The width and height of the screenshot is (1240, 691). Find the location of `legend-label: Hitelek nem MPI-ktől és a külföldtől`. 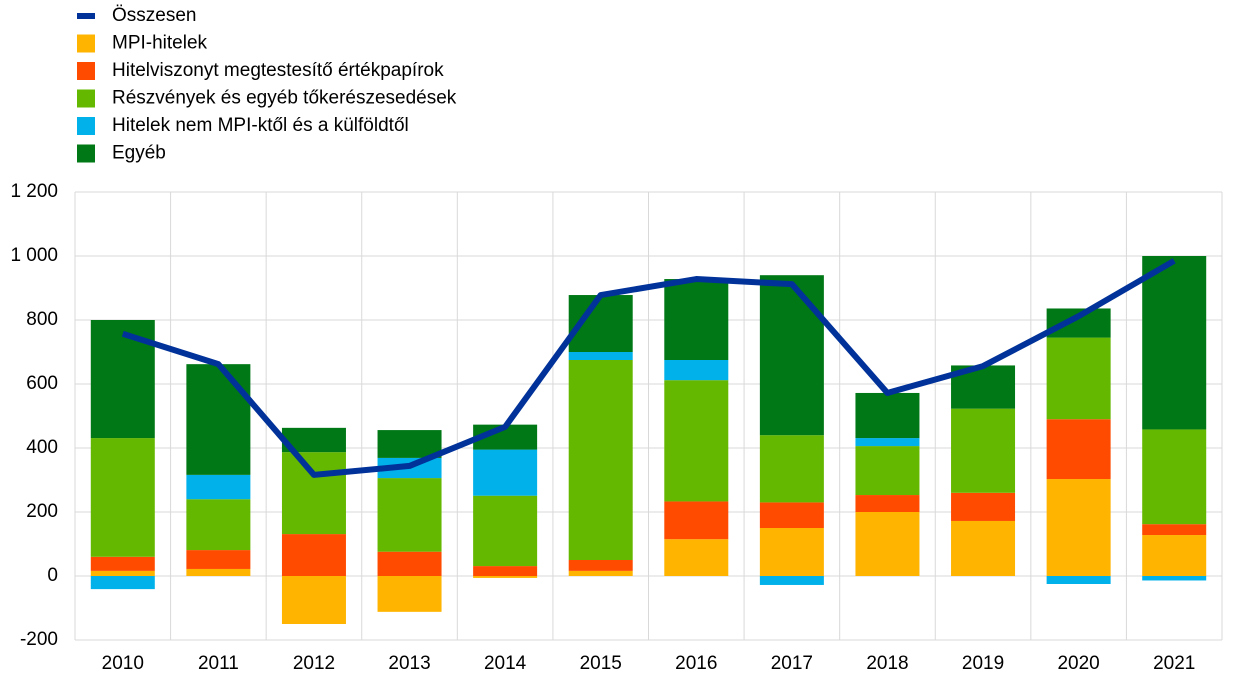

legend-label: Hitelek nem MPI-ktől és a külföldtől is located at coordinates (260, 125).